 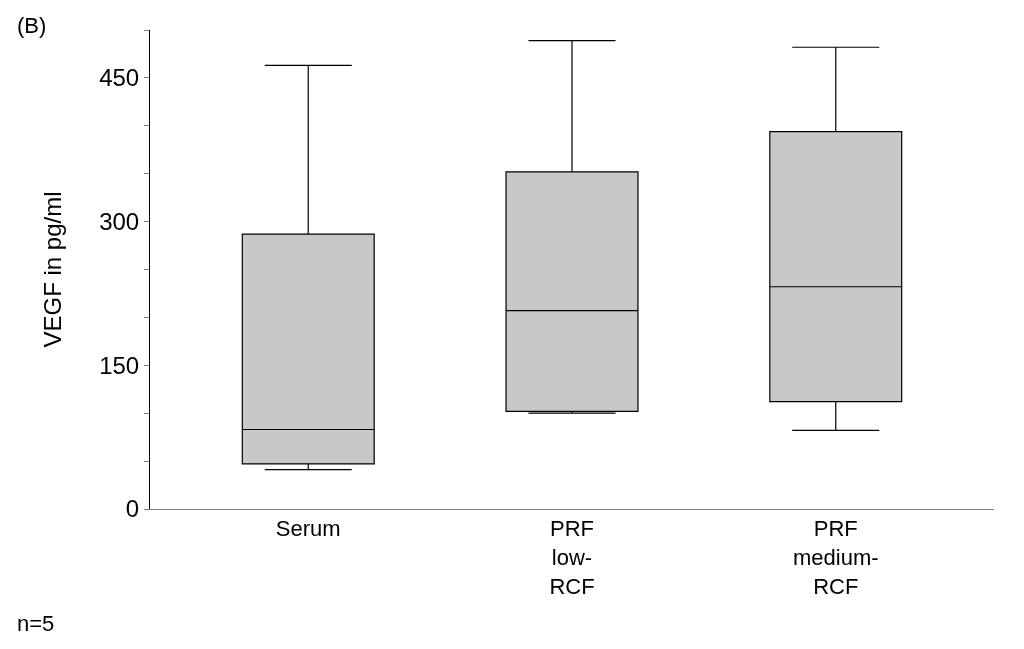 What do you see at coordinates (119, 365) in the screenshot?
I see `y-tick-label: 150` at bounding box center [119, 365].